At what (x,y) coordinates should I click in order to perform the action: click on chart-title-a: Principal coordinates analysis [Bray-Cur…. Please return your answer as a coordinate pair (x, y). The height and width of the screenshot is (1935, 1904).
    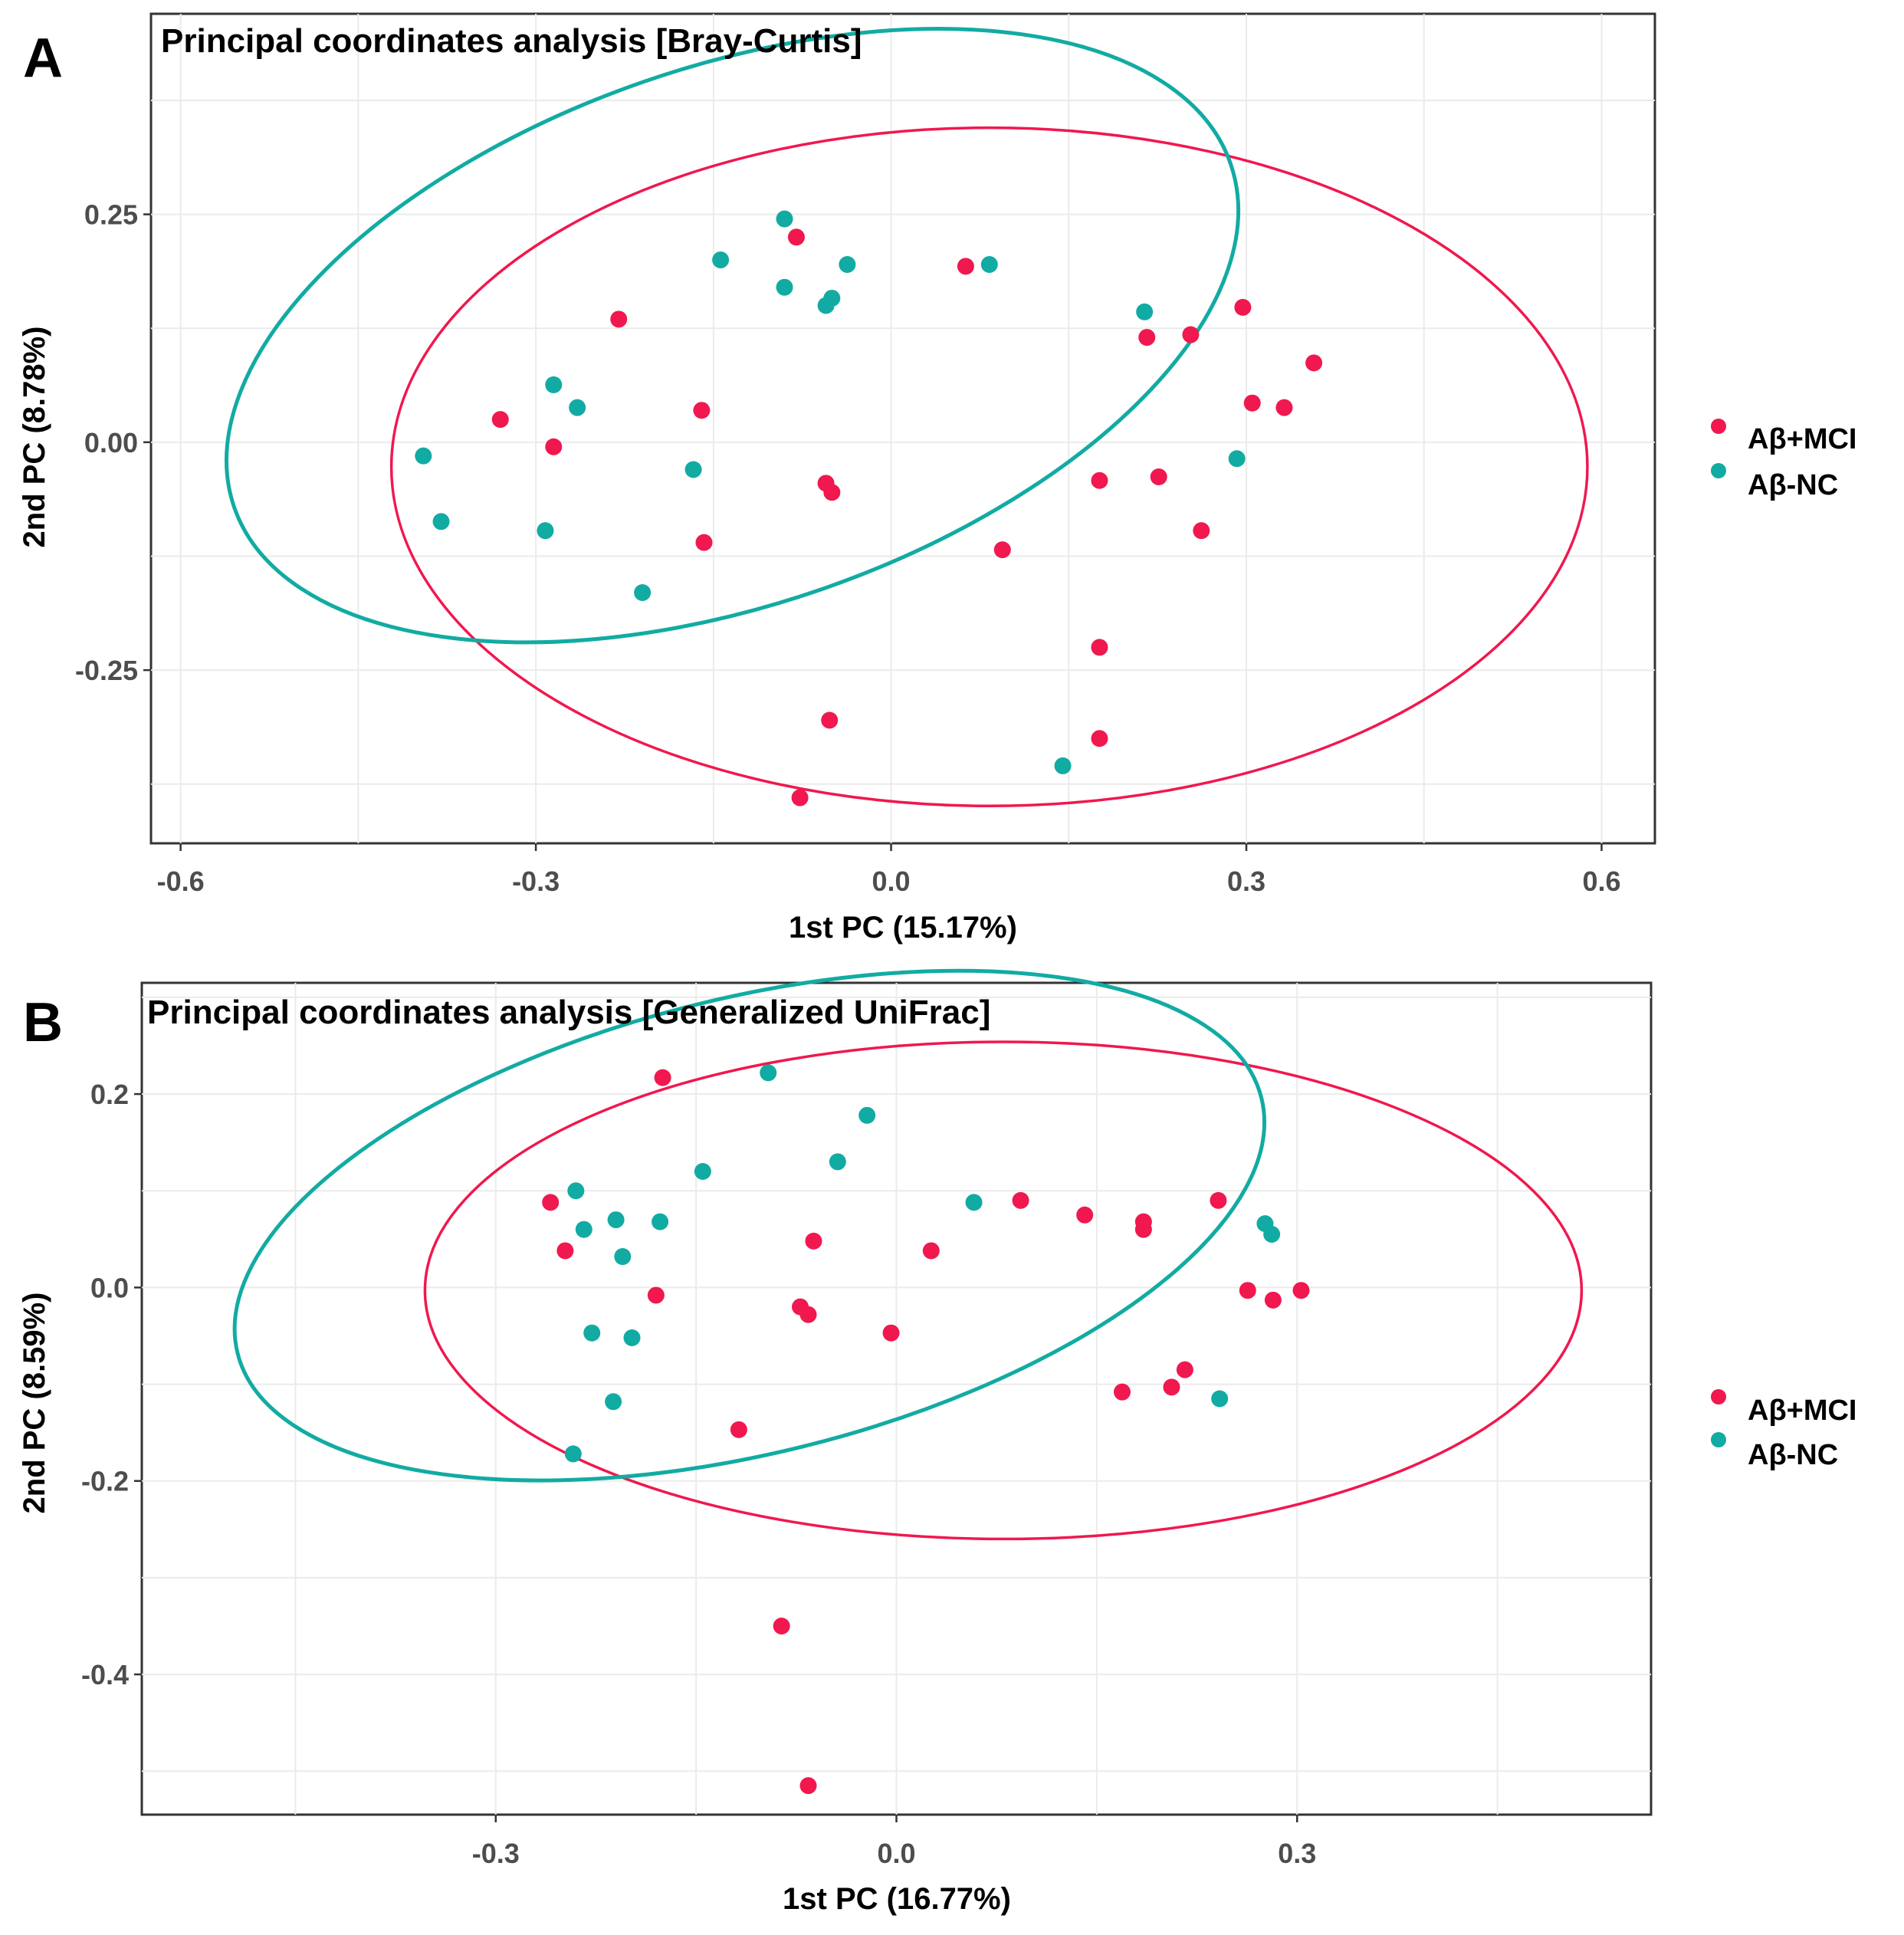
    Looking at the image, I should click on (511, 41).